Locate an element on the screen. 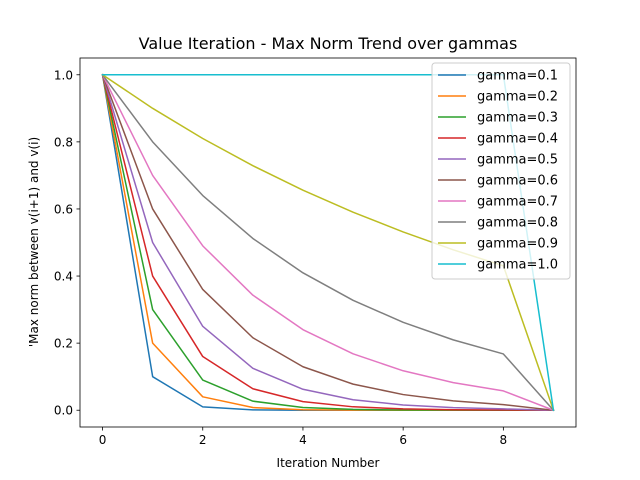 This screenshot has width=640, height=480. legend-label-1: gamma=0.1 is located at coordinates (517, 76).